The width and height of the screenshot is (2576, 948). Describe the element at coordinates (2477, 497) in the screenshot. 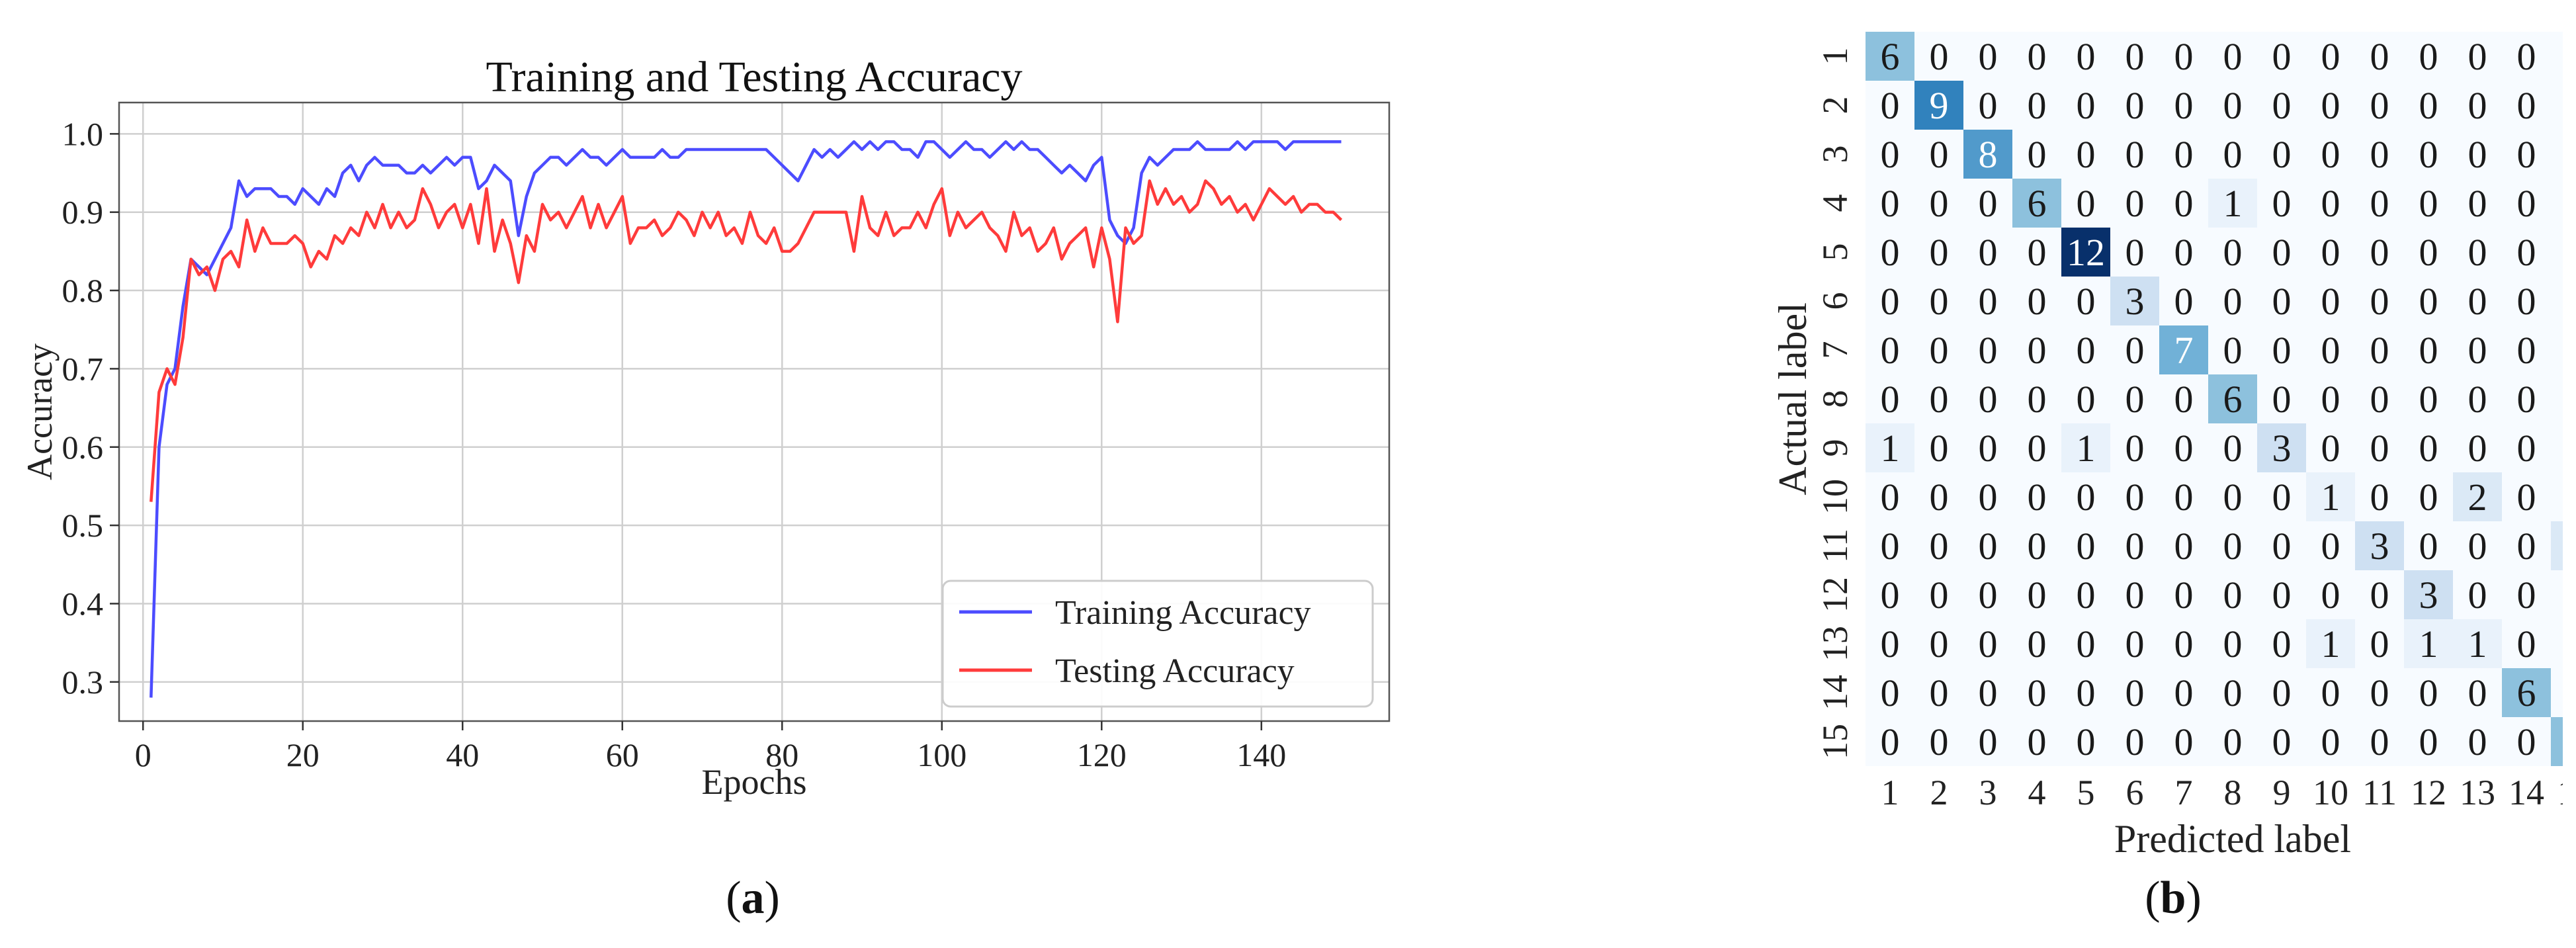

I see `cell-value: 2` at that location.